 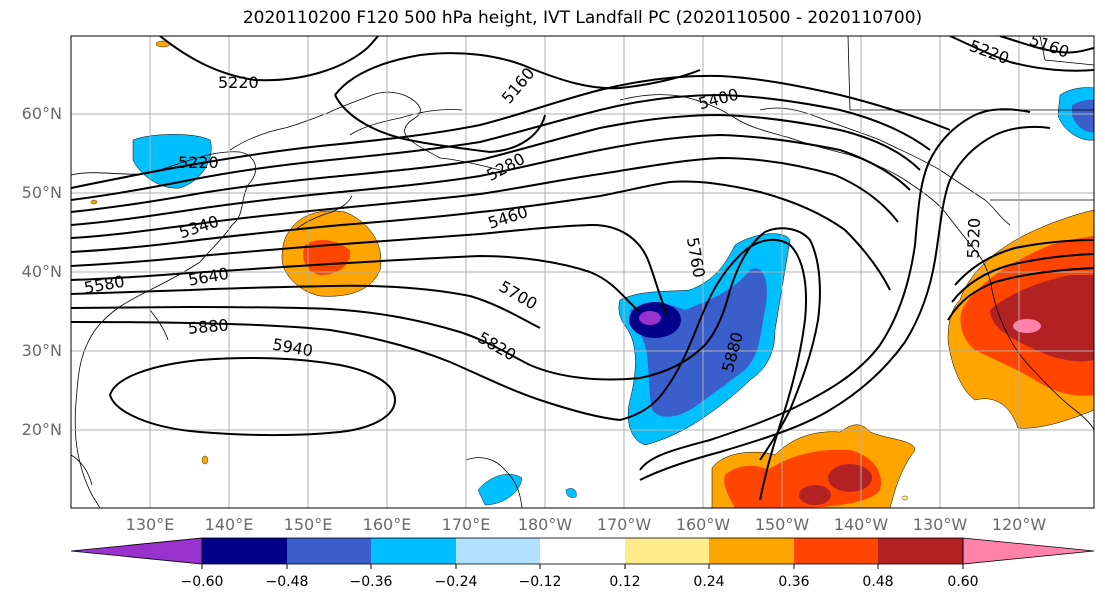 What do you see at coordinates (208, 326) in the screenshot?
I see `contour-label: 5880` at bounding box center [208, 326].